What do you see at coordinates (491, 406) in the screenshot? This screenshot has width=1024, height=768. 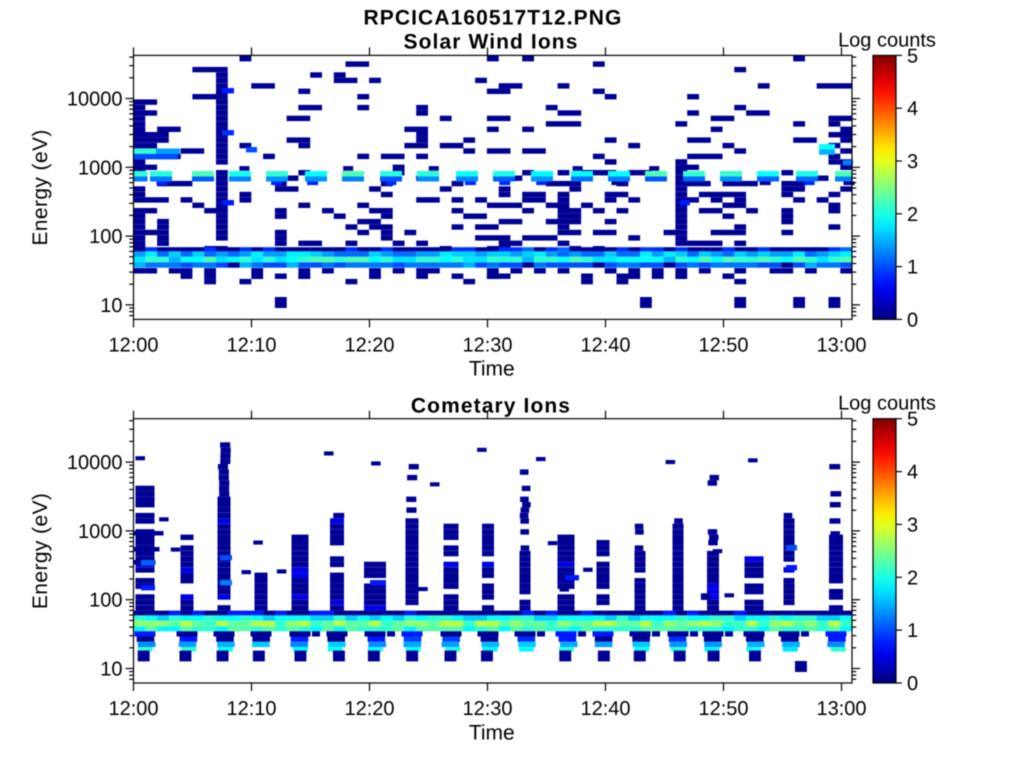 I see `svg-text: Cometary Ions` at bounding box center [491, 406].